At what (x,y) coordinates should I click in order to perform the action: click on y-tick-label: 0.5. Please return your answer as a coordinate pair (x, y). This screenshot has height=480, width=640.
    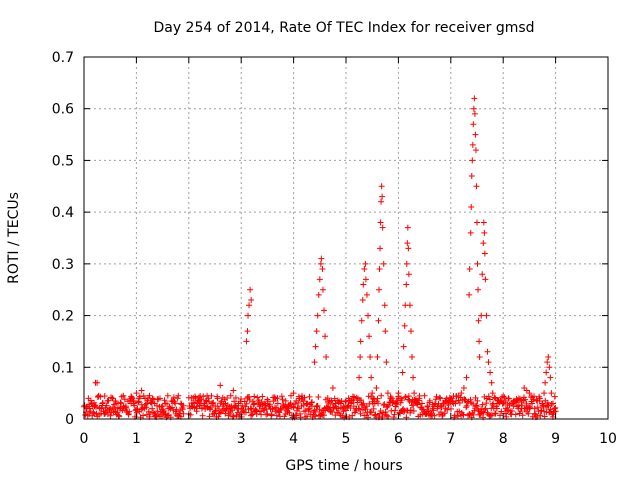
    Looking at the image, I should click on (63, 161).